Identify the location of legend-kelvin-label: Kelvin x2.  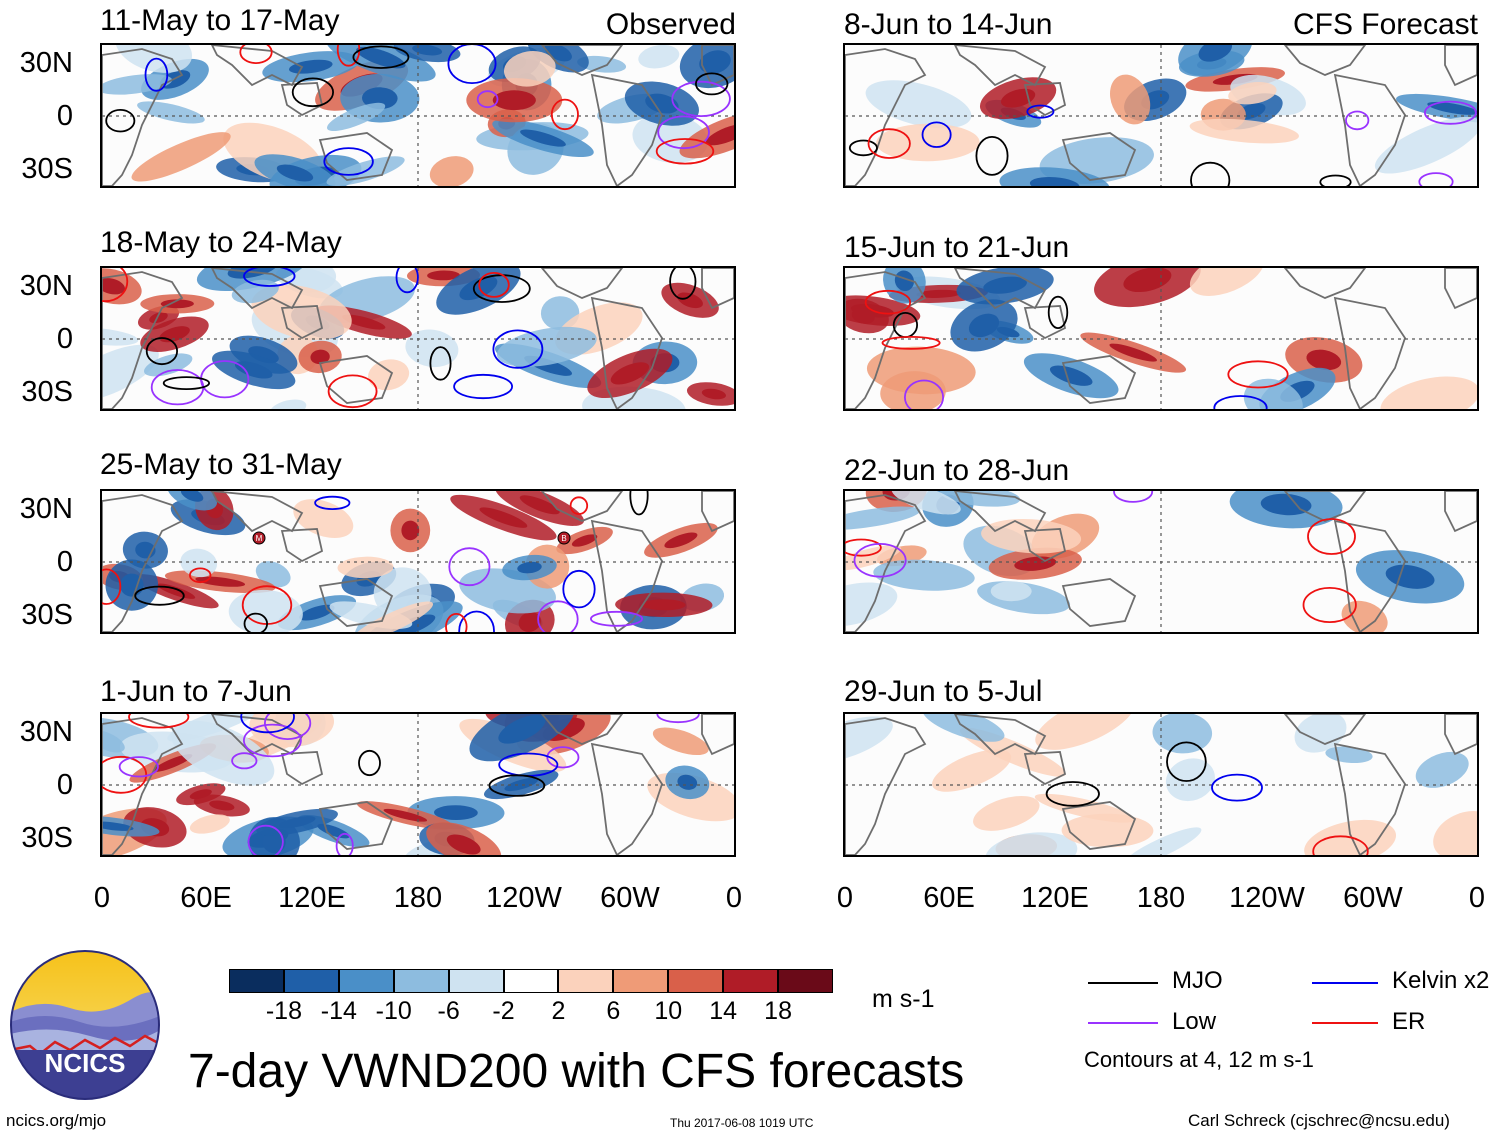
(1441, 980).